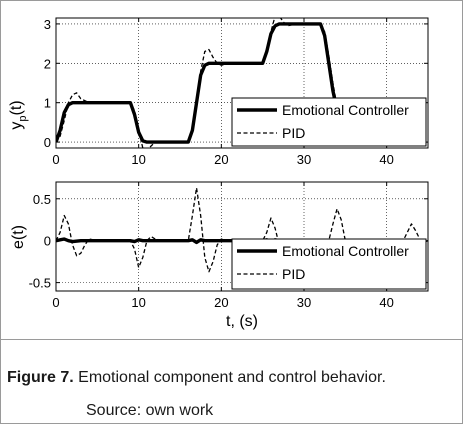 The image size is (463, 424). I want to click on figure-source: Source: own work, so click(150, 410).